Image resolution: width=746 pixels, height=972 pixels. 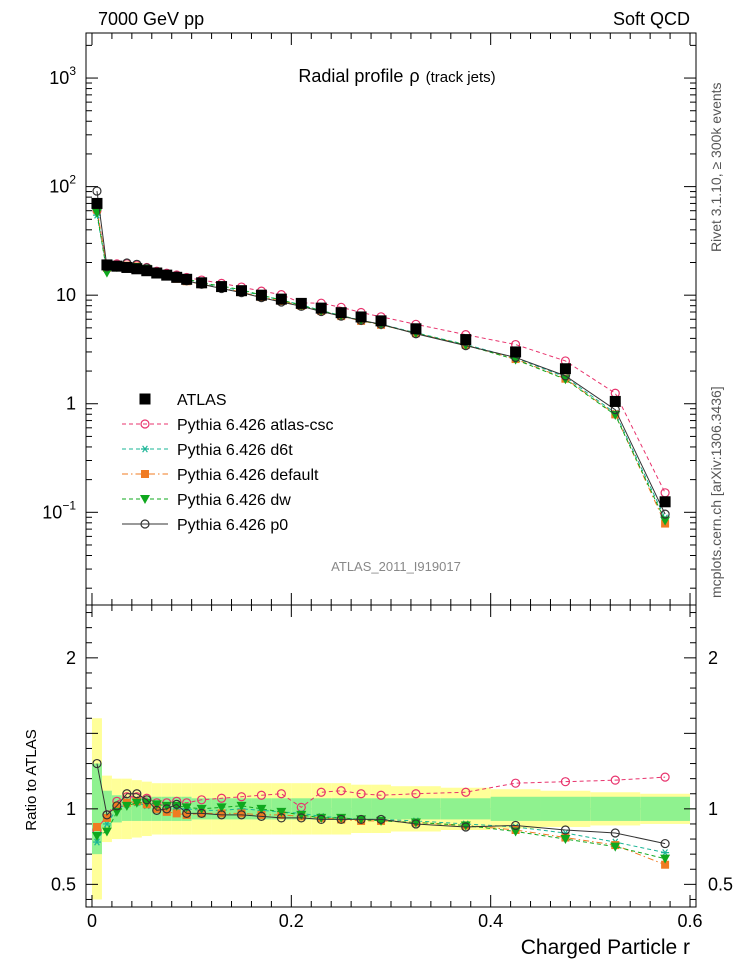 What do you see at coordinates (651, 19) in the screenshot?
I see `header-process-label: Soft QCD` at bounding box center [651, 19].